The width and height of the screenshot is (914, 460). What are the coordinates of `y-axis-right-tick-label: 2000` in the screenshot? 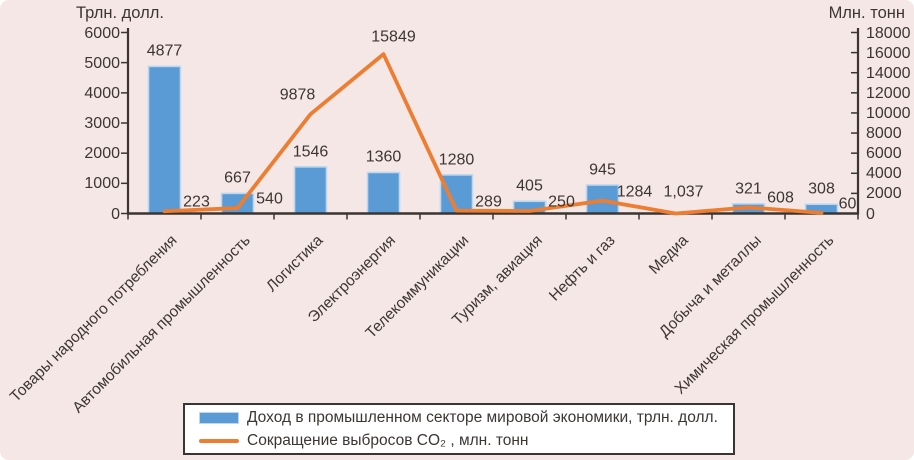 It's located at (884, 194).